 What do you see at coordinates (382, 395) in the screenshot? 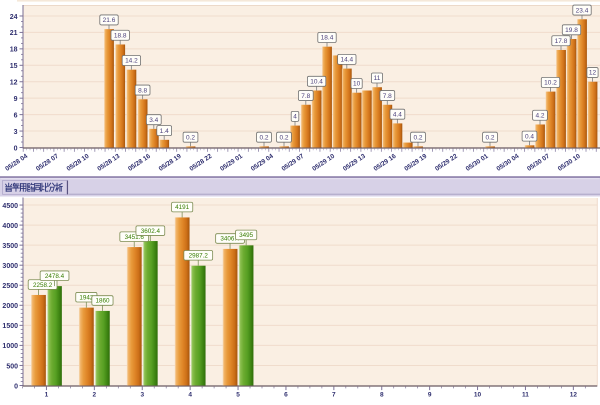
I see `svg-text: 8` at bounding box center [382, 395].